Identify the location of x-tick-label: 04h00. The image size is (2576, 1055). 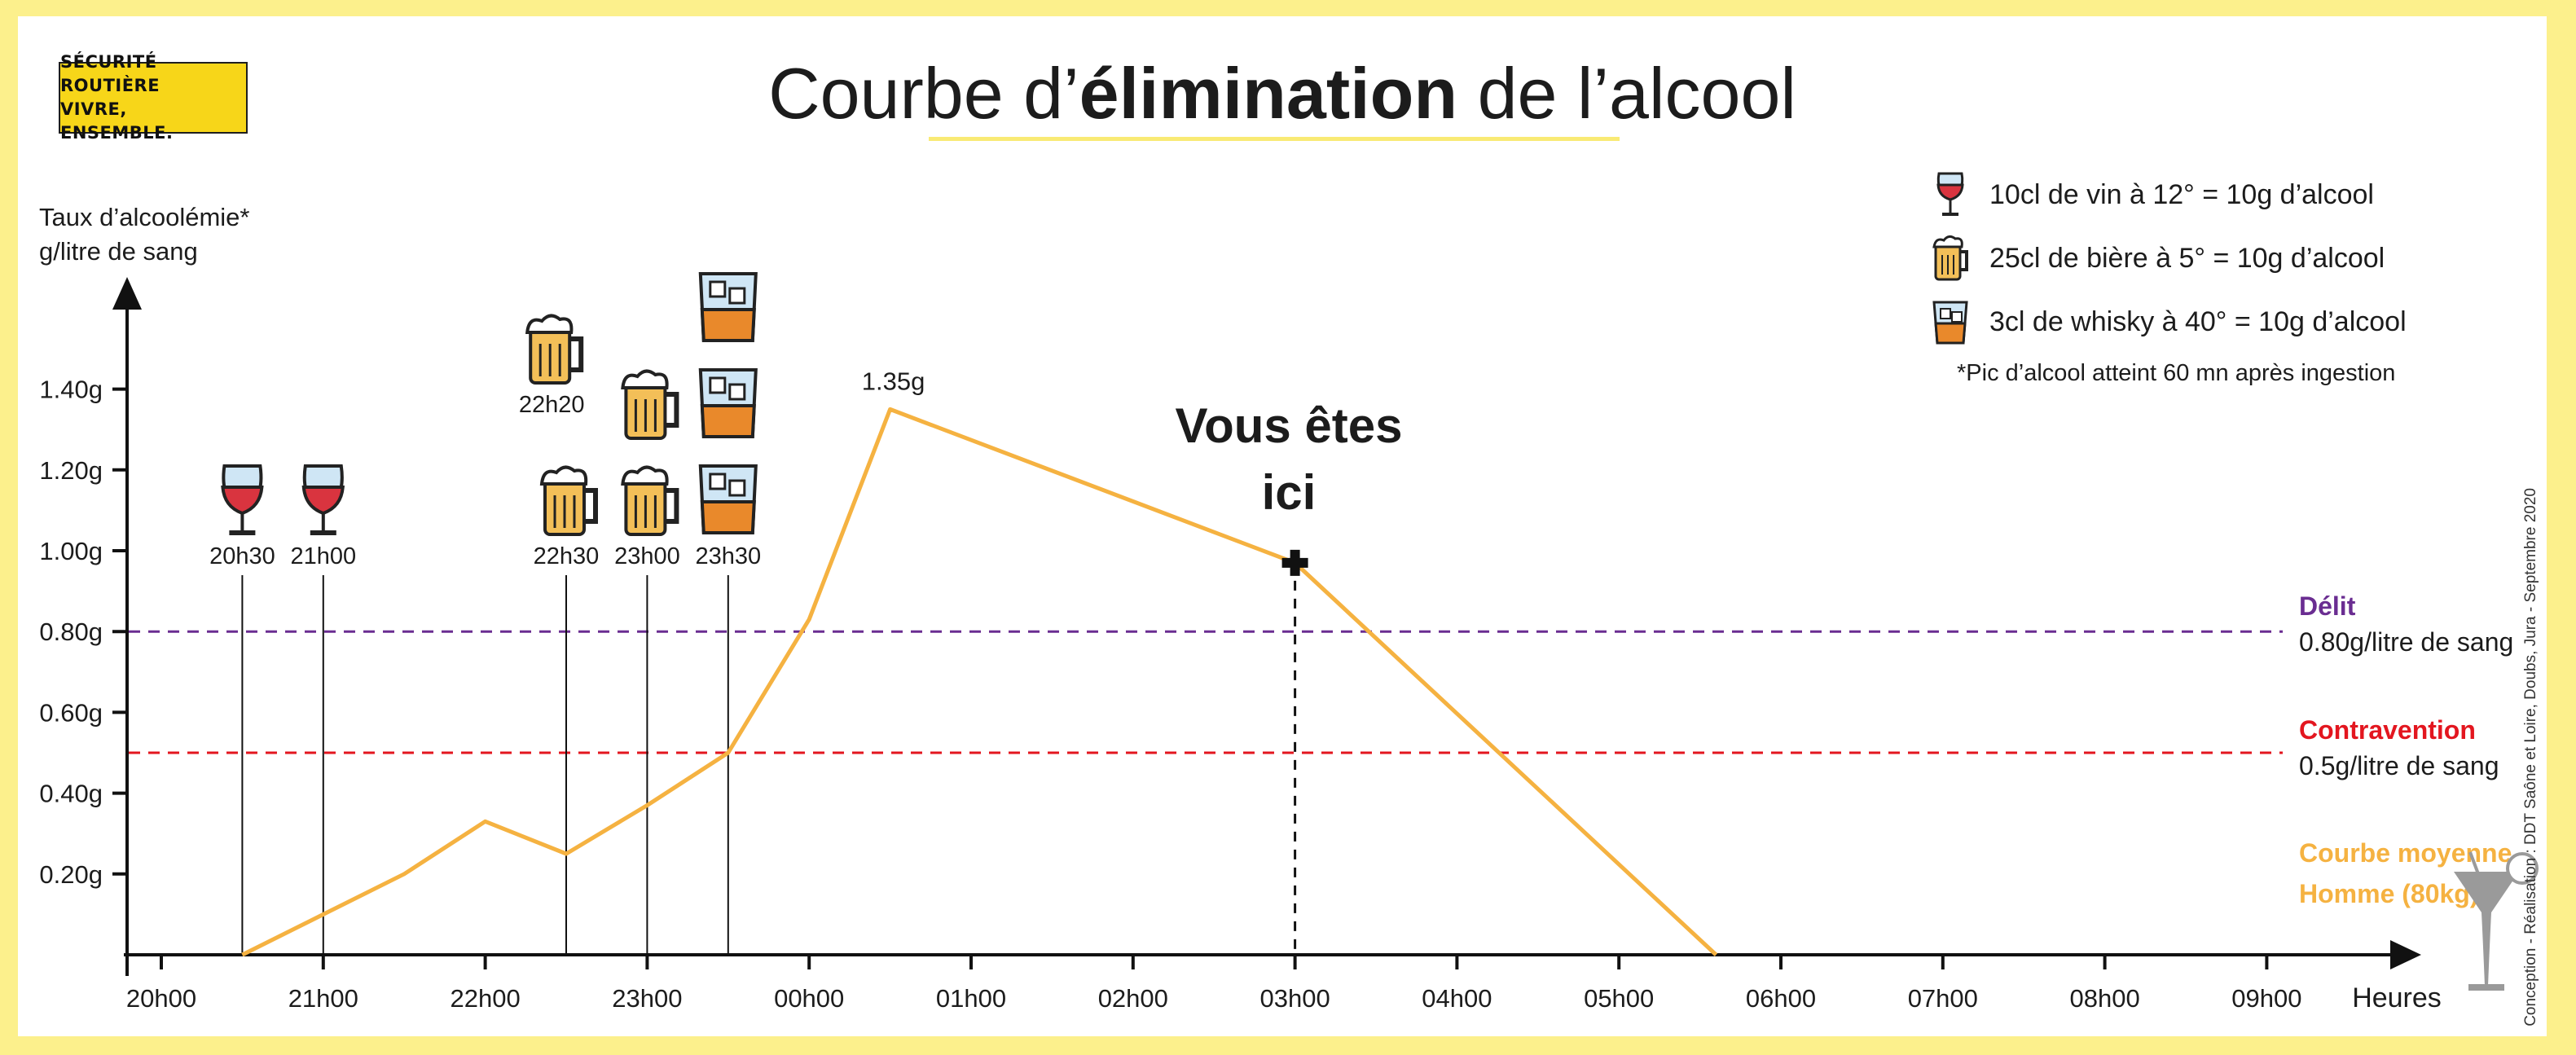
(1457, 998).